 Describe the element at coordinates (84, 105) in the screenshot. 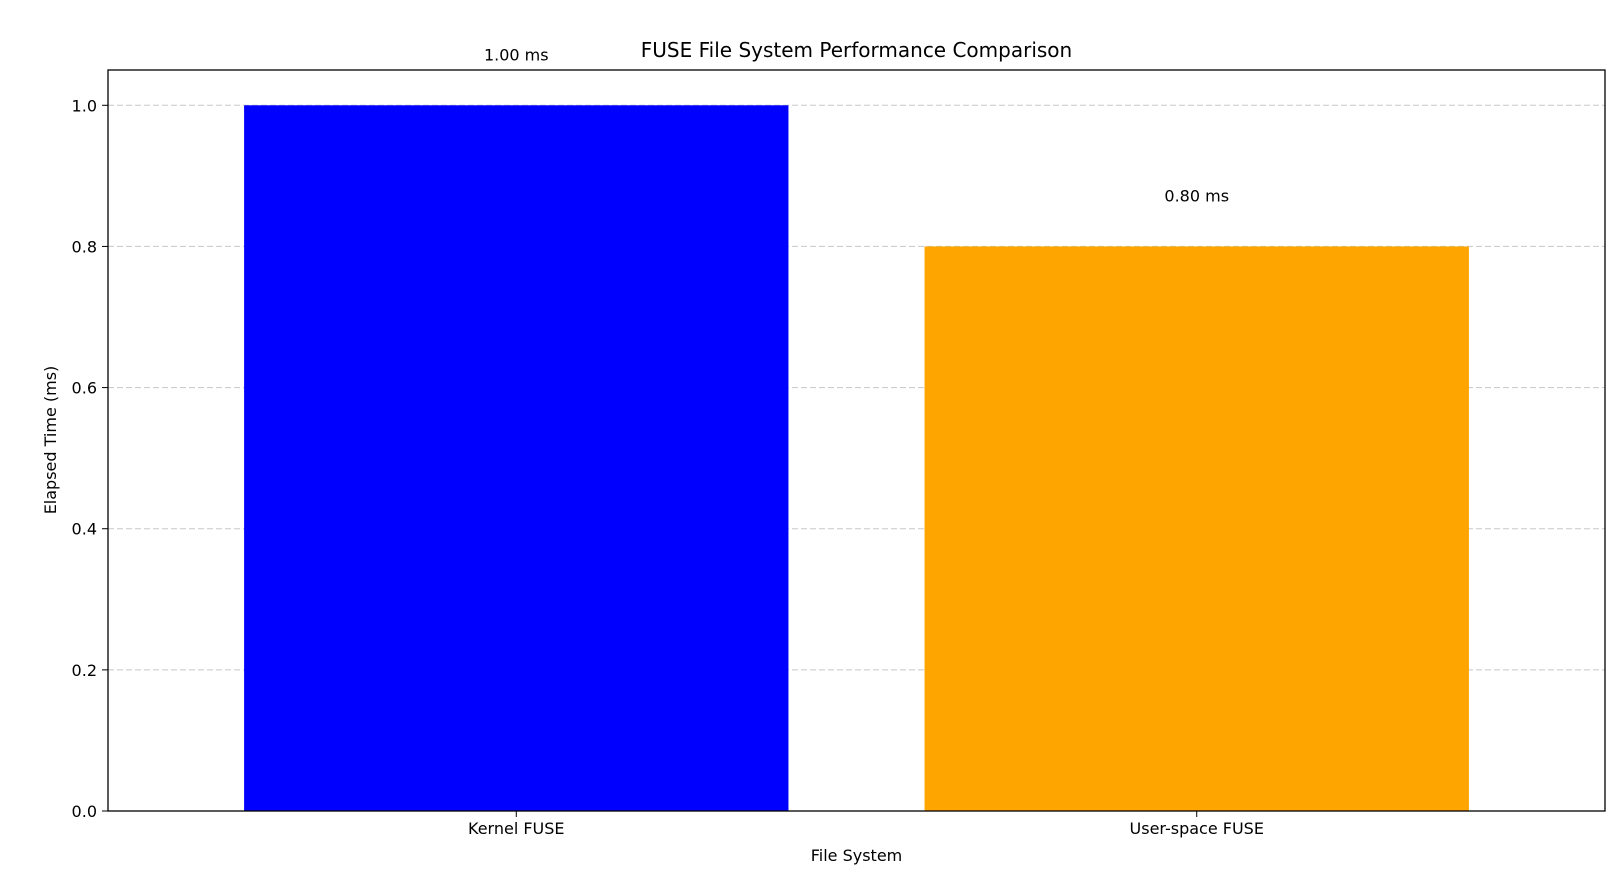

I see `y-tick-label: 1.0` at that location.